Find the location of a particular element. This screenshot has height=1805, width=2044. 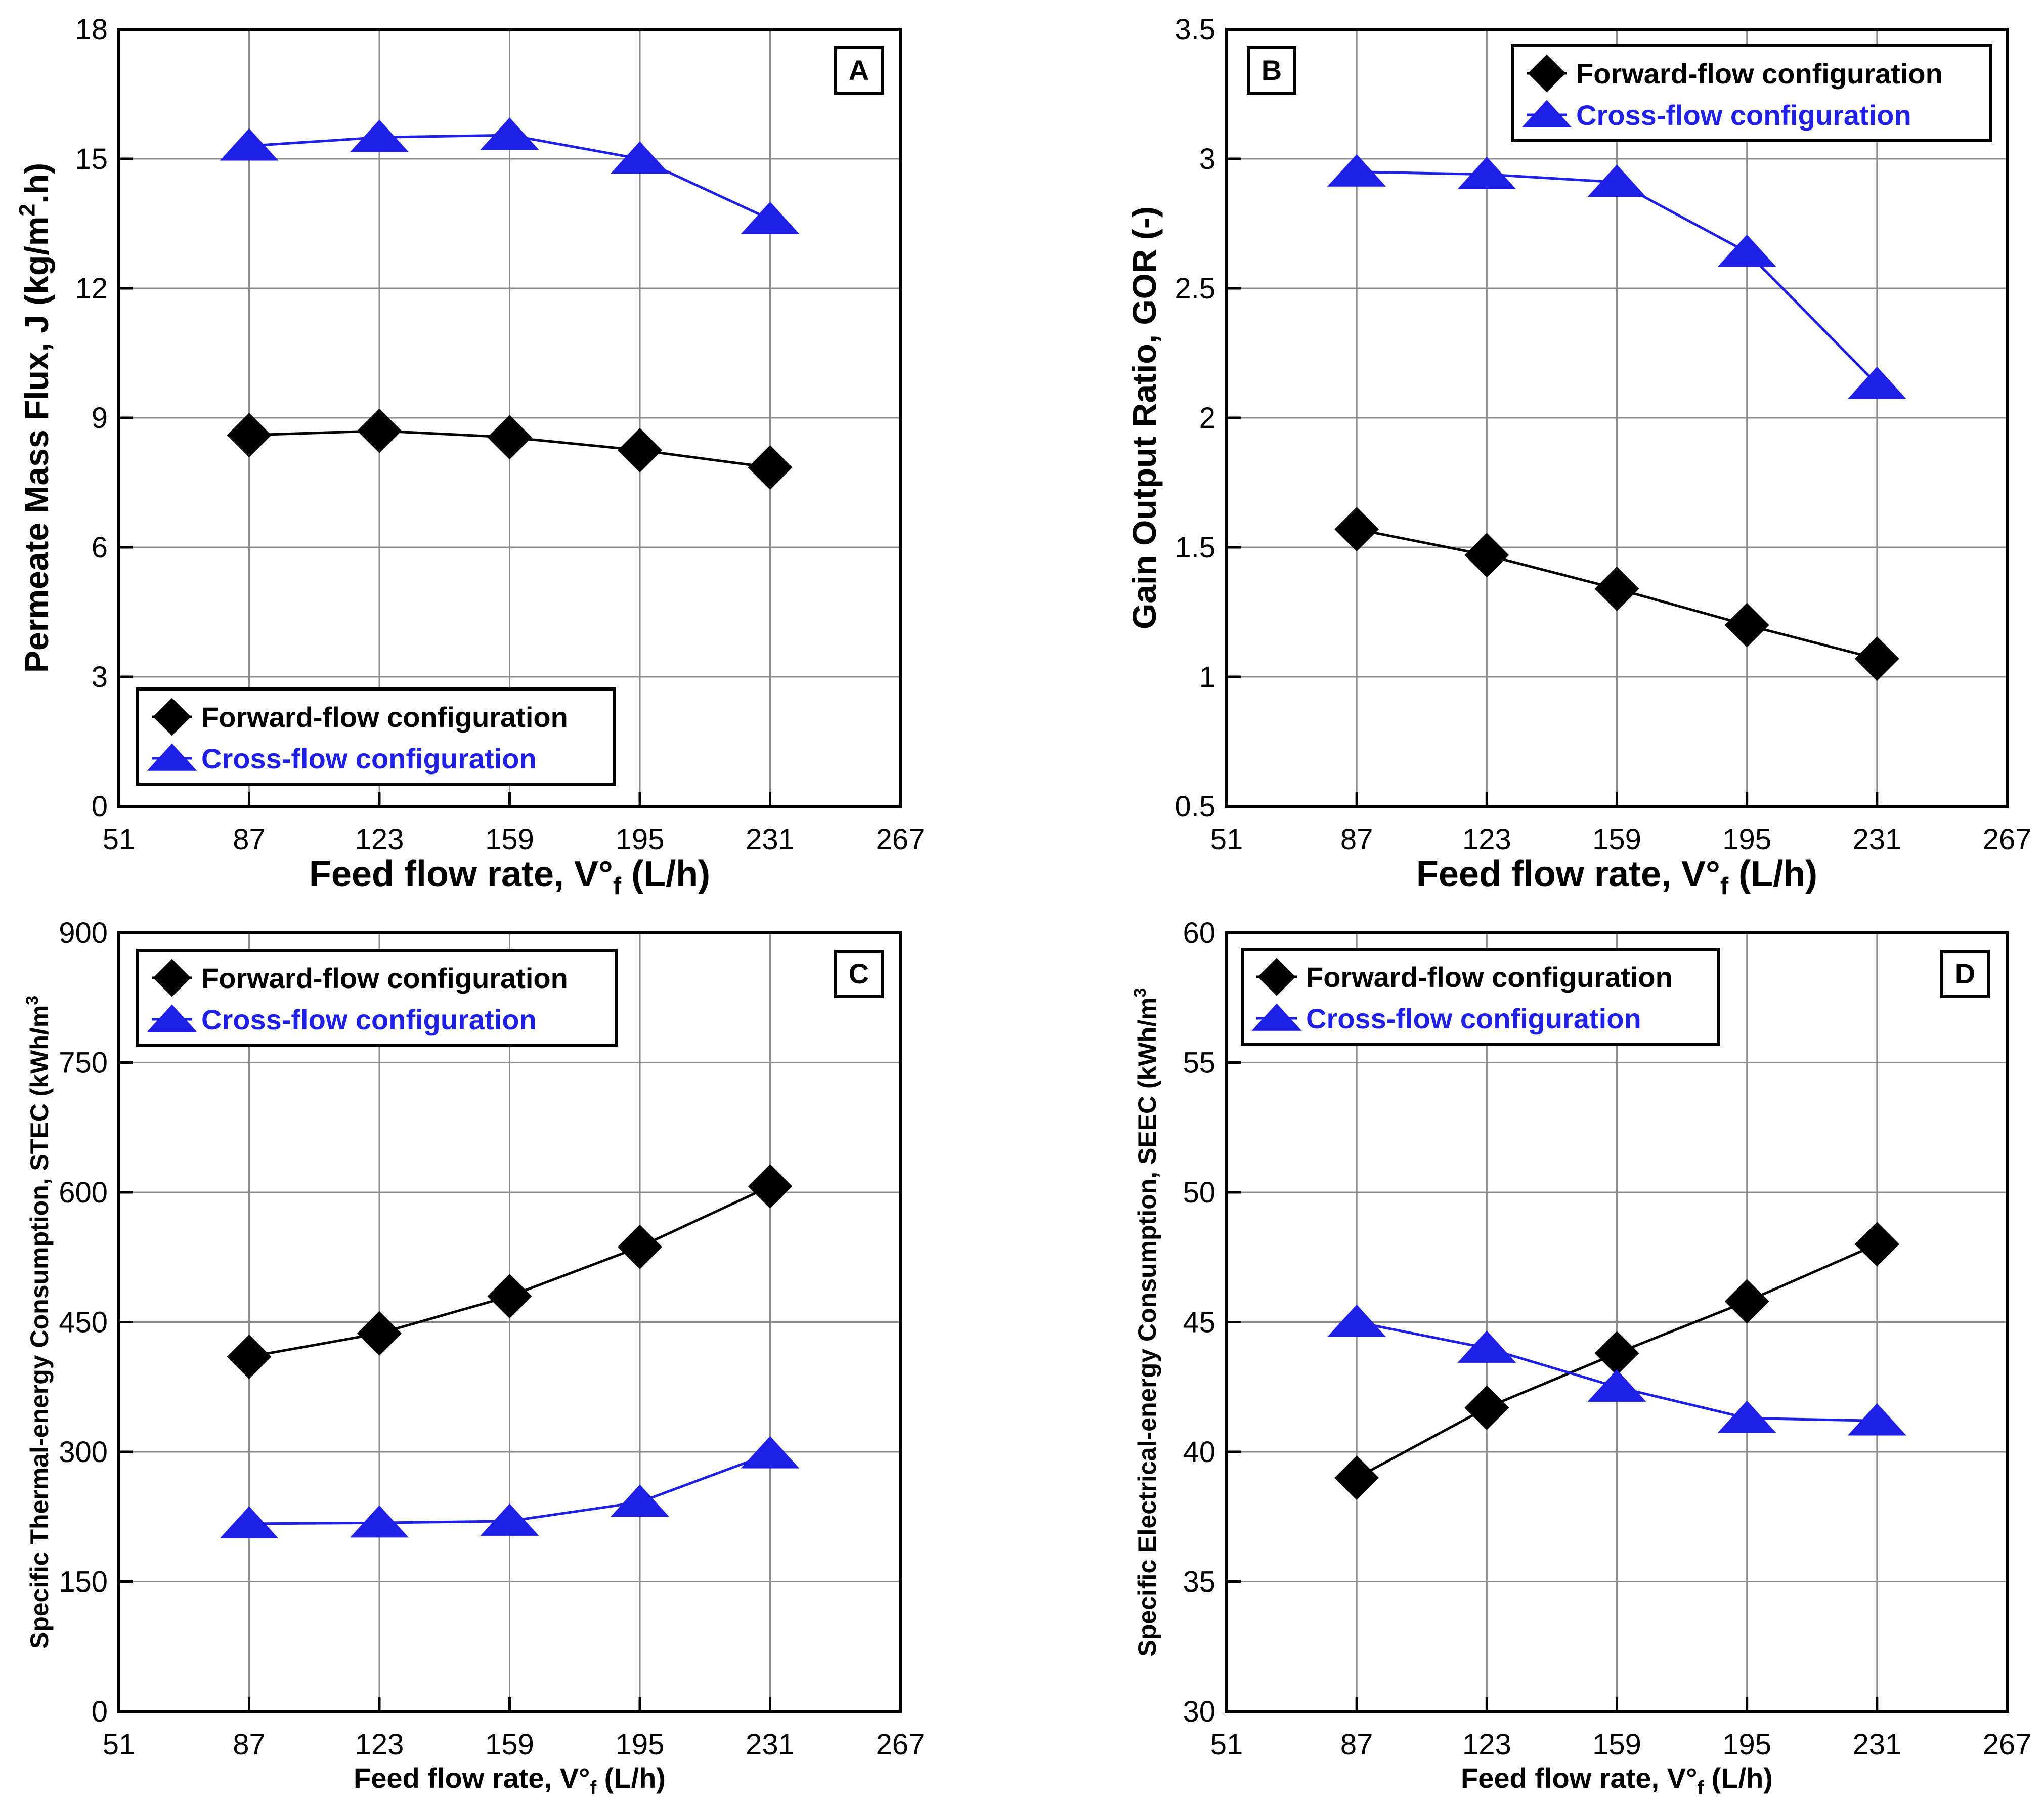

x-tick-label: 51 is located at coordinates (1226, 839).